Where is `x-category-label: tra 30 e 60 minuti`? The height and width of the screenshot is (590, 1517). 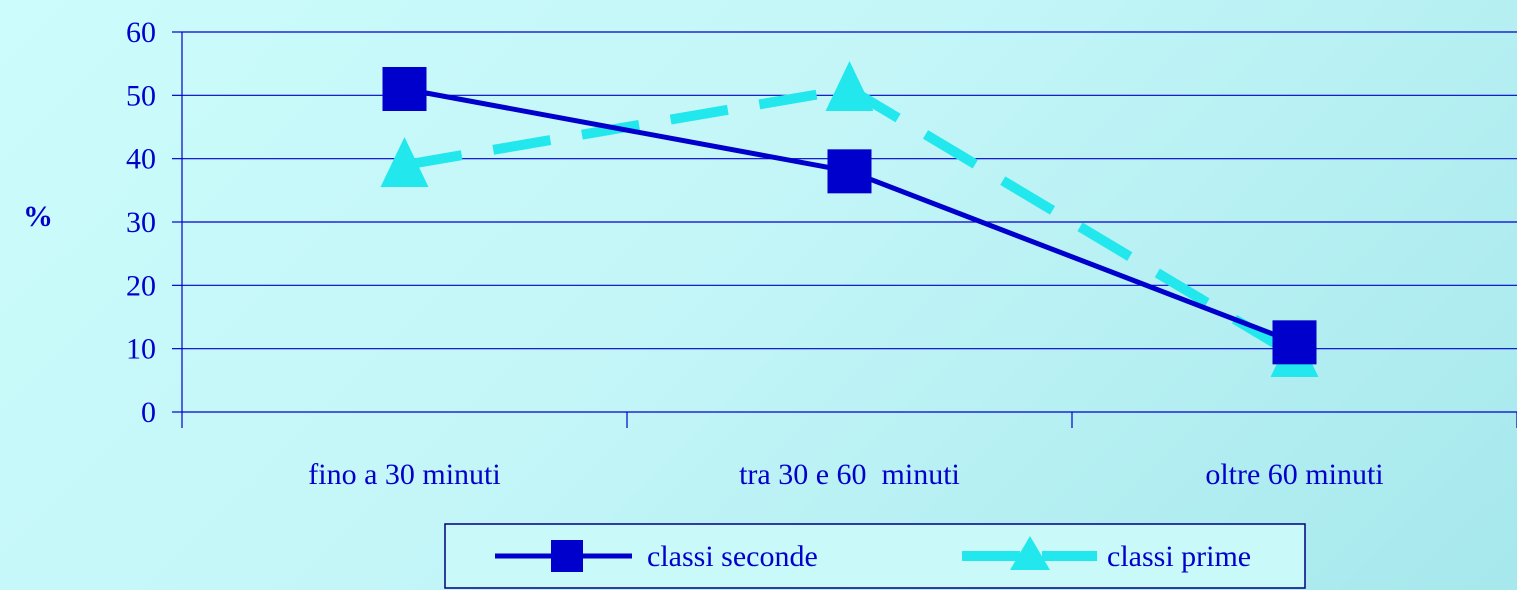 x-category-label: tra 30 e 60 minuti is located at coordinates (849, 474).